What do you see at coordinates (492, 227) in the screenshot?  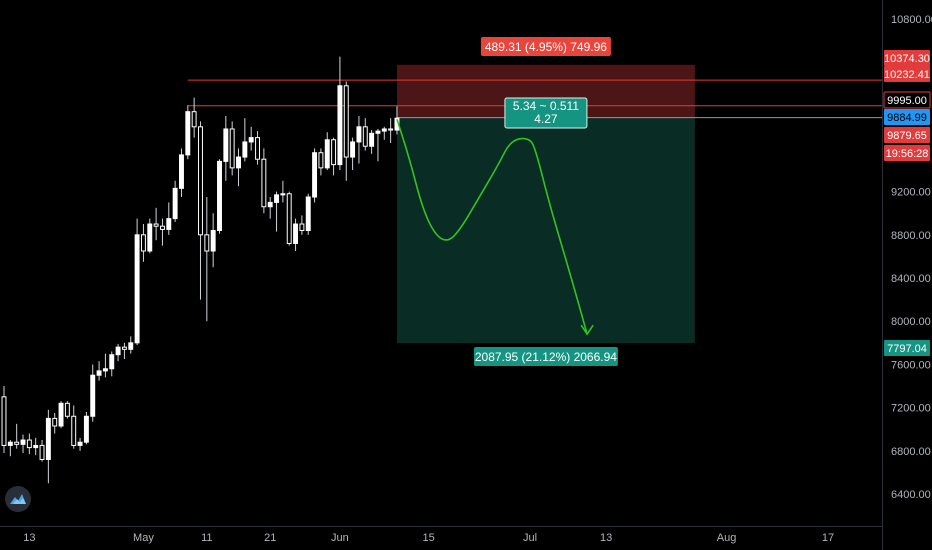 I see `projection-path` at bounding box center [492, 227].